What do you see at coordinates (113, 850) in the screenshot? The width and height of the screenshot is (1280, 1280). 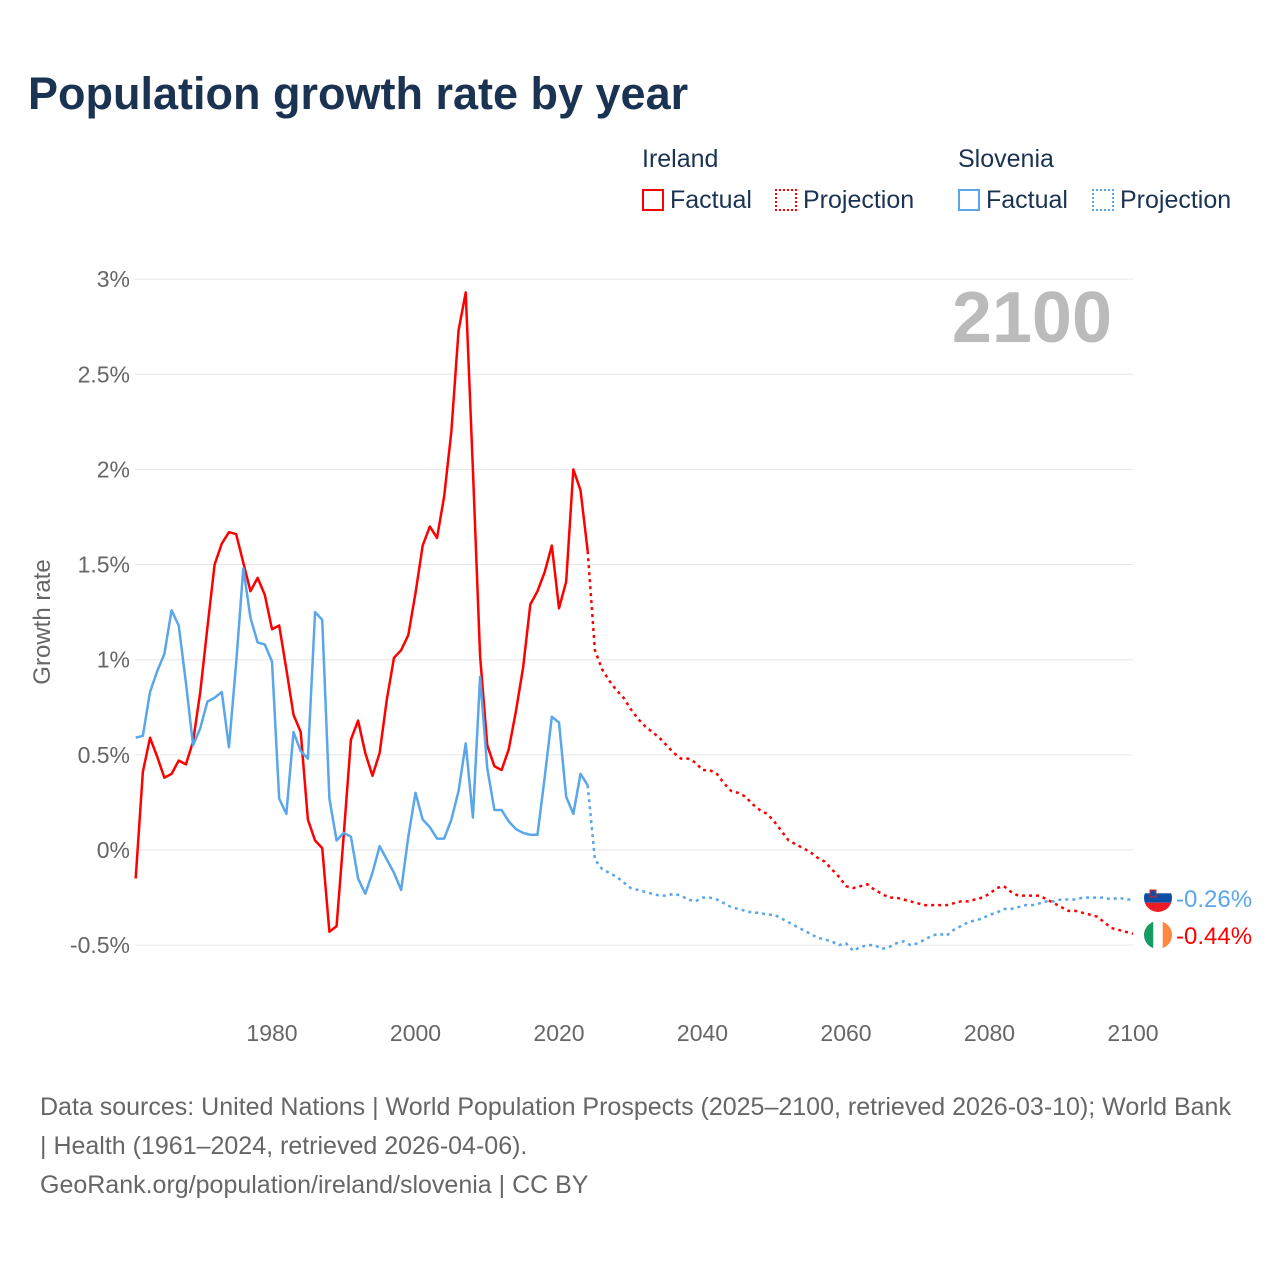 I see `y-tick-label: 0%` at bounding box center [113, 850].